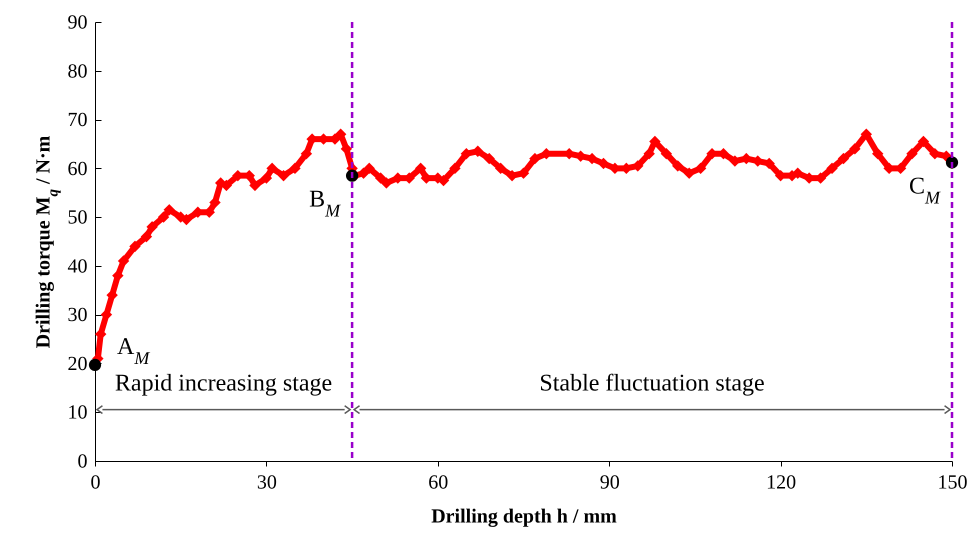  What do you see at coordinates (78, 217) in the screenshot?
I see `y-tick-label: 50` at bounding box center [78, 217].